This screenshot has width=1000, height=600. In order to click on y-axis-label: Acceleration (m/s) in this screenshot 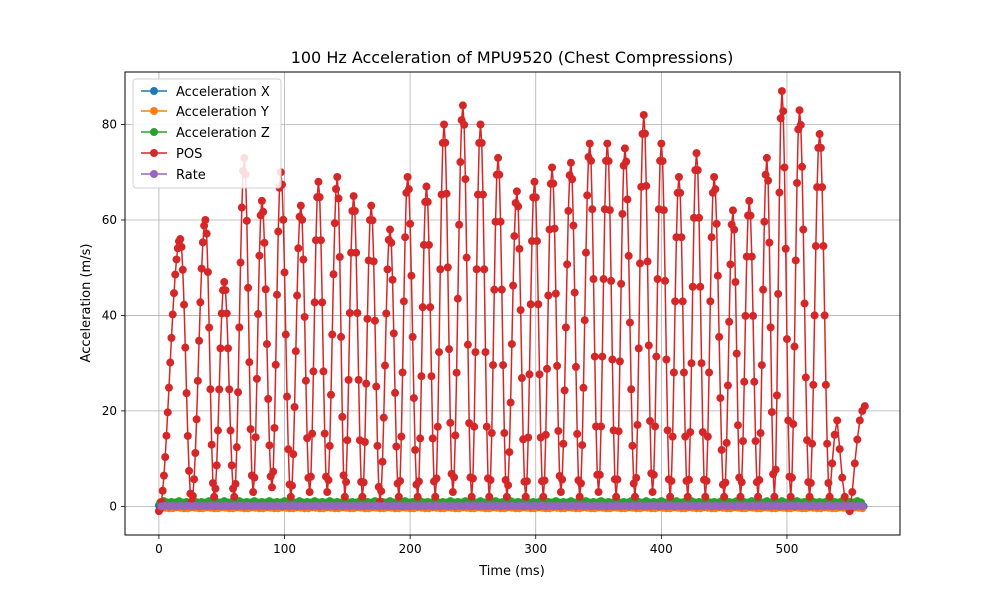, I will do `click(86, 303)`.